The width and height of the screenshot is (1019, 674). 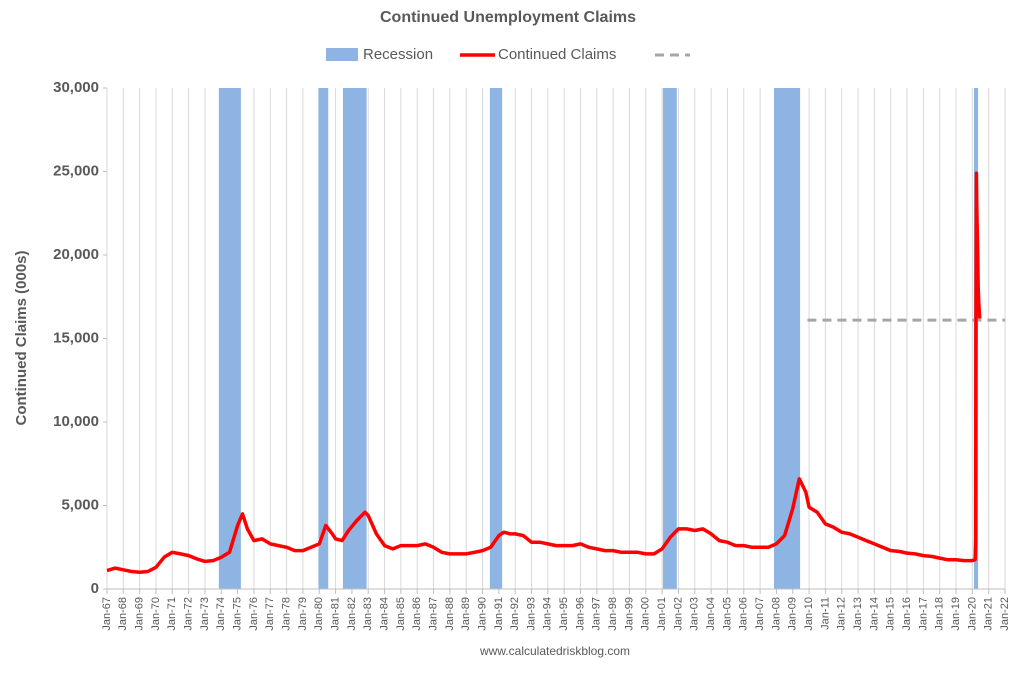 What do you see at coordinates (80, 504) in the screenshot?
I see `y-tick-label: 5,000` at bounding box center [80, 504].